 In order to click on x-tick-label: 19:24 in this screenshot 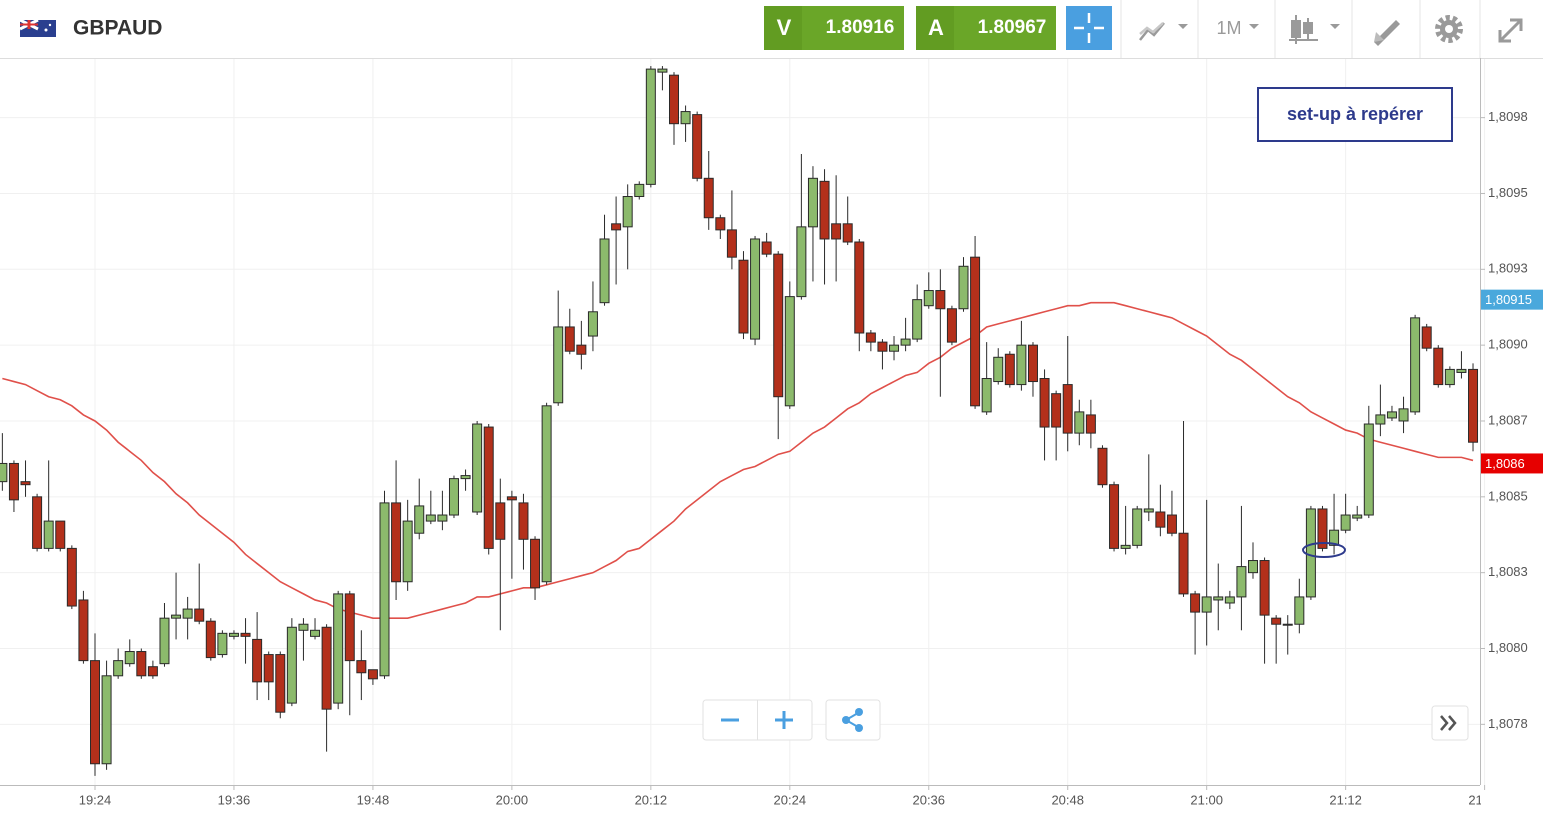, I will do `click(95, 799)`.